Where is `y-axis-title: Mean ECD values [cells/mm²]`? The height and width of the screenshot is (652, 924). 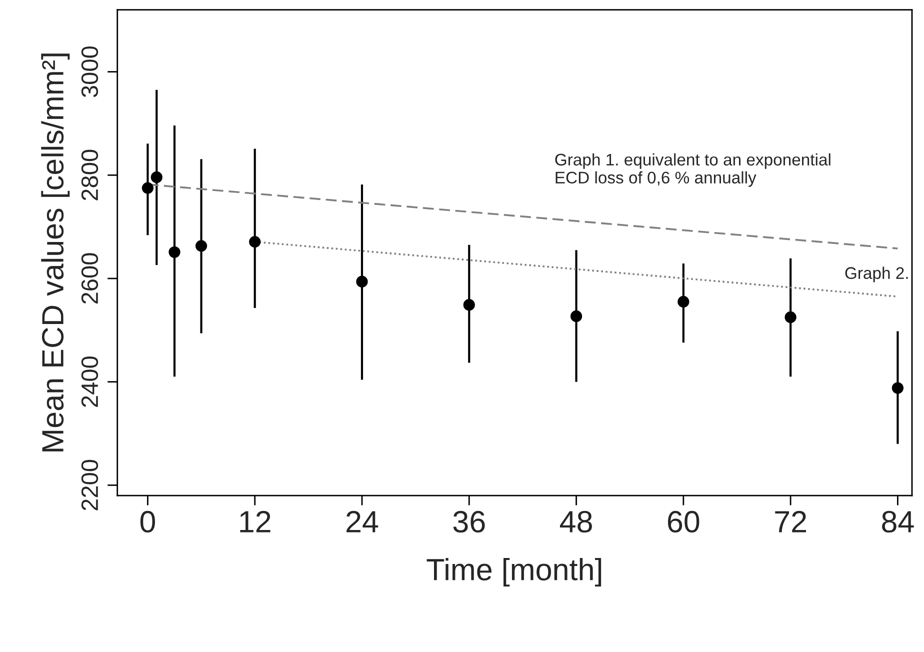 y-axis-title: Mean ECD values [cells/mm²] is located at coordinates (55, 253).